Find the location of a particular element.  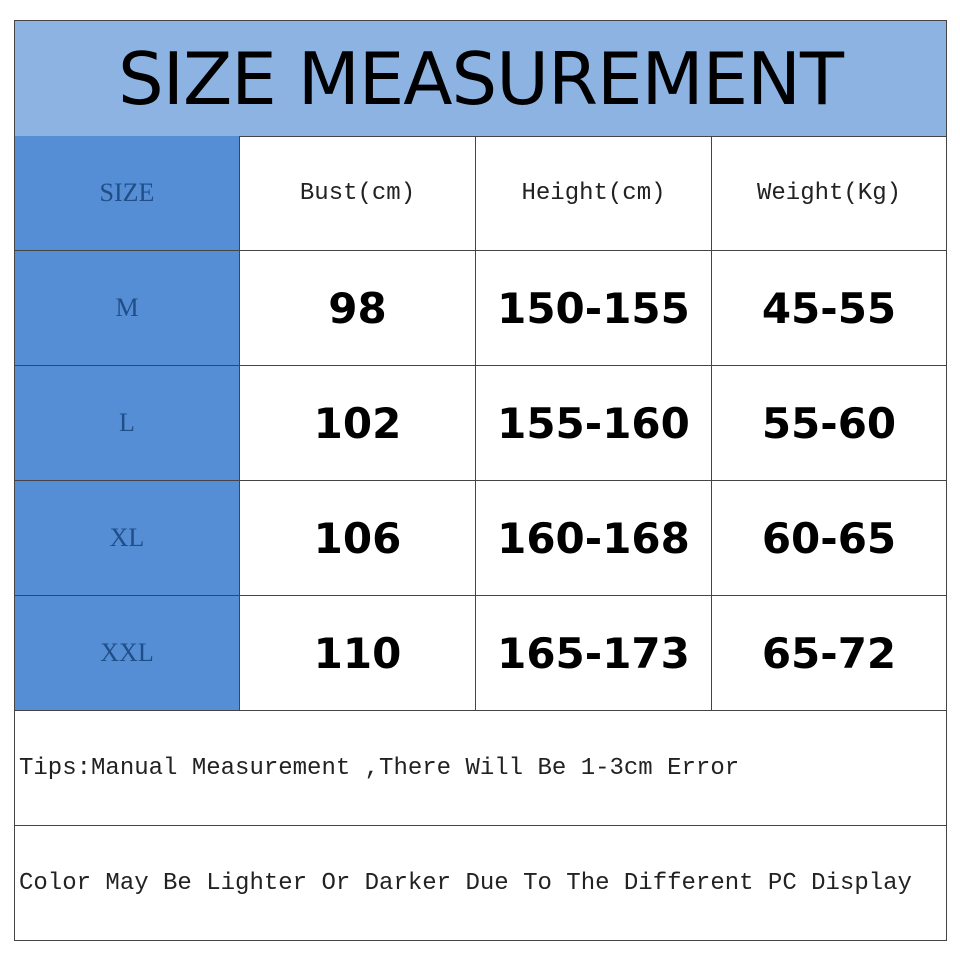

bust-cell: 102 is located at coordinates (358, 423).